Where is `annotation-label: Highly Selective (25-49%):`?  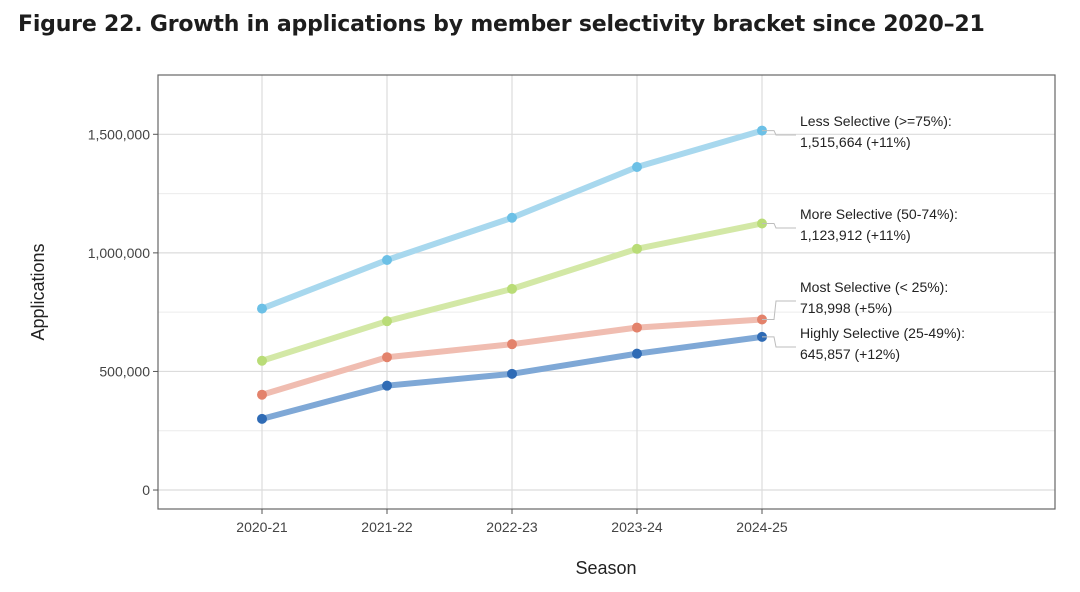 annotation-label: Highly Selective (25-49%): is located at coordinates (882, 333).